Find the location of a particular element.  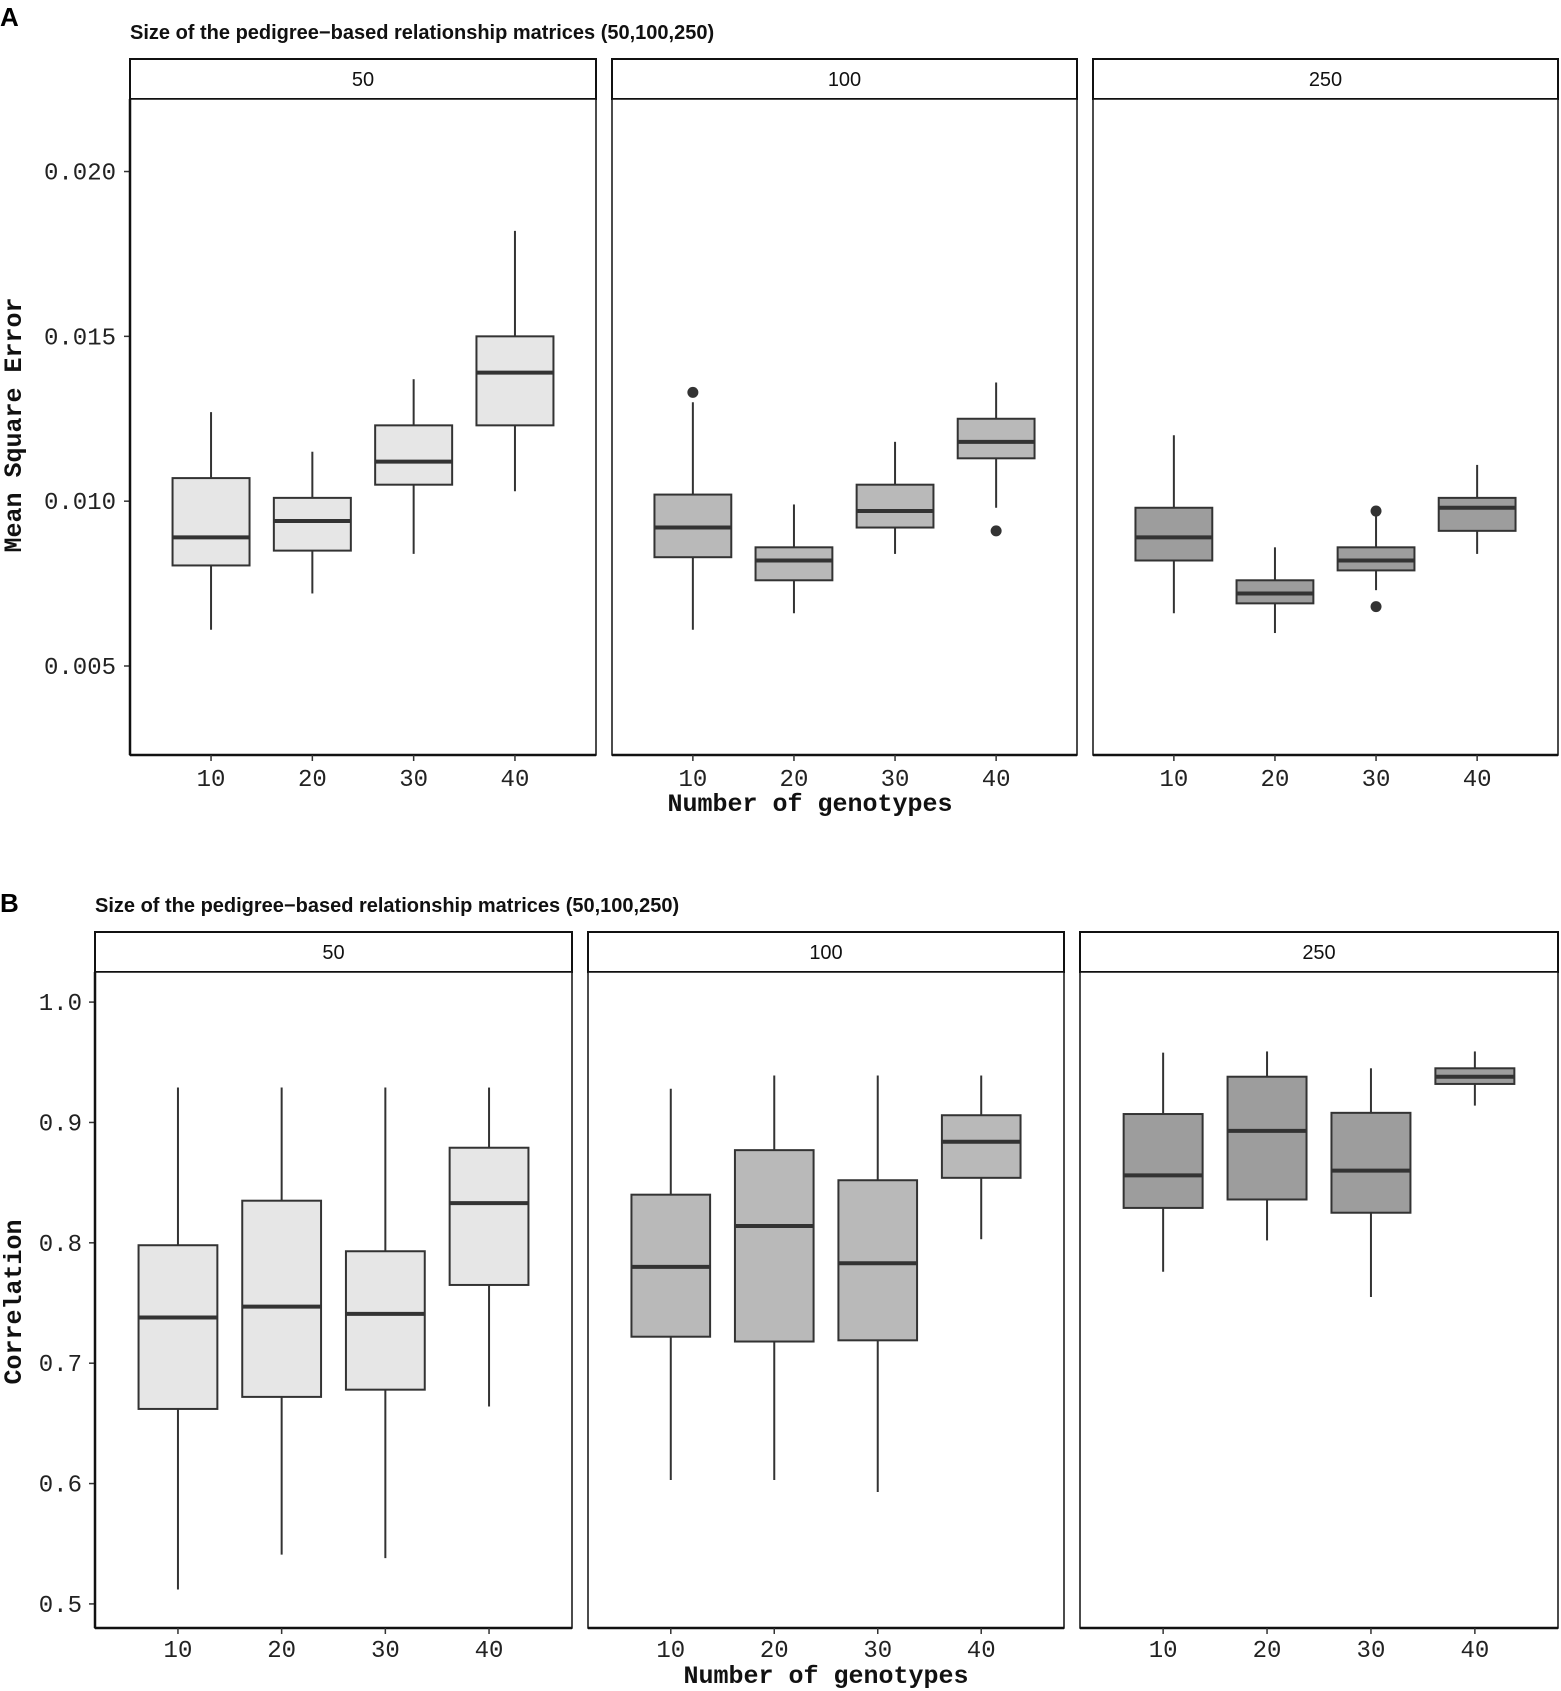

panel-b-y-axis-title: Correlation is located at coordinates (14, 1301).